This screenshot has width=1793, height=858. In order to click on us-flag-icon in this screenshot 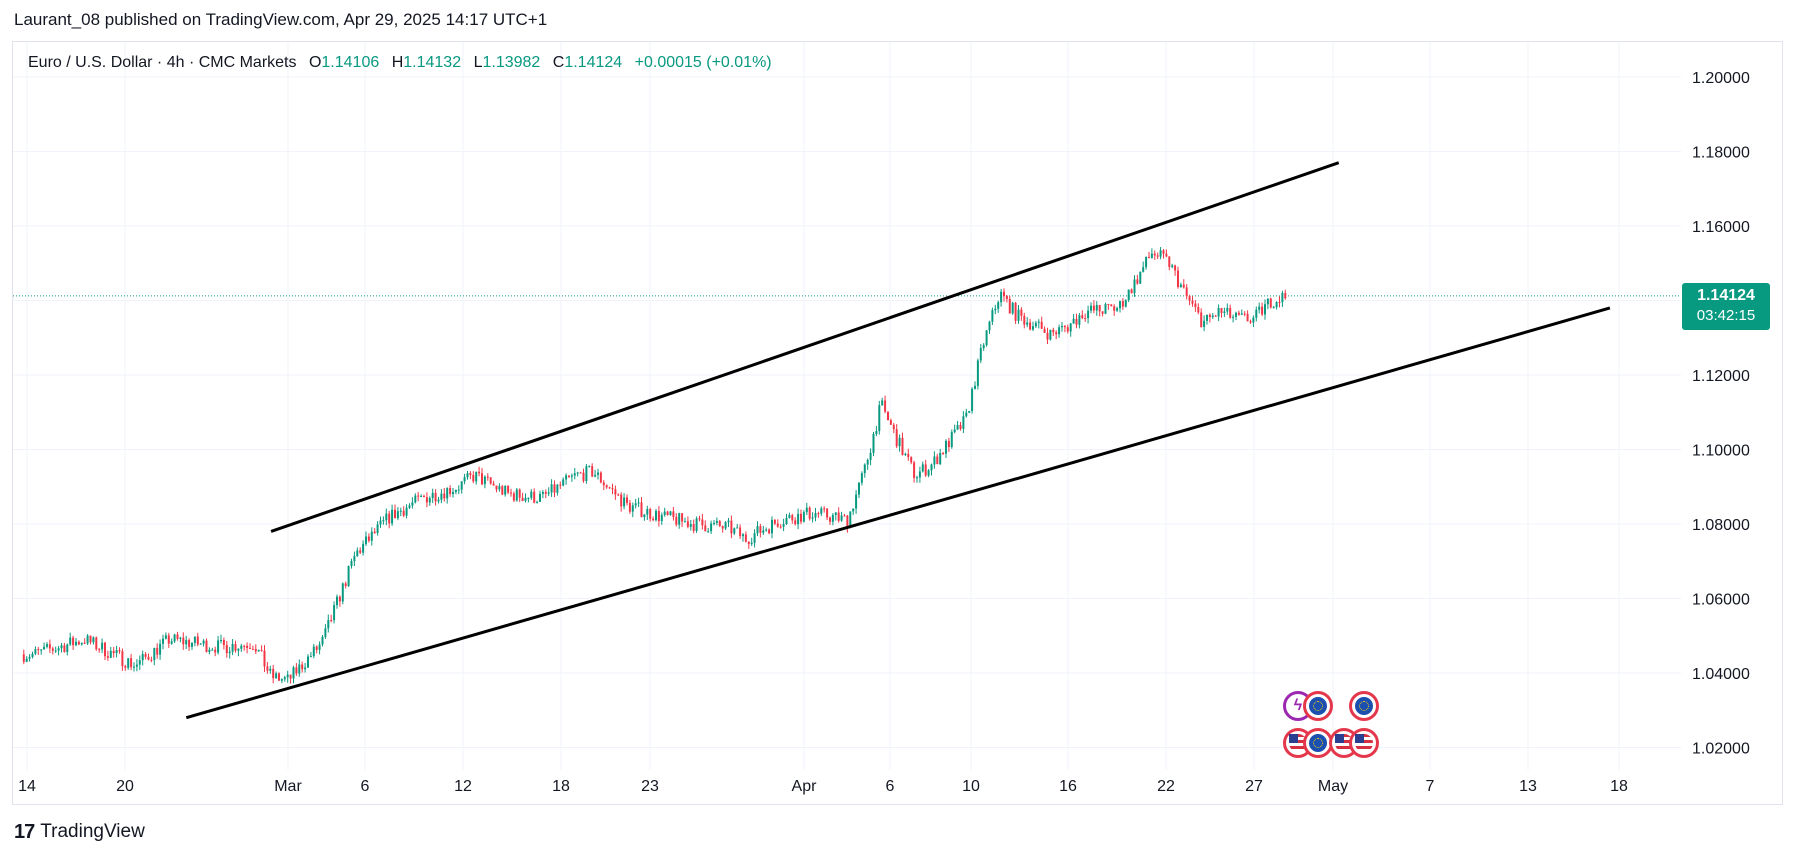, I will do `click(1364, 743)`.